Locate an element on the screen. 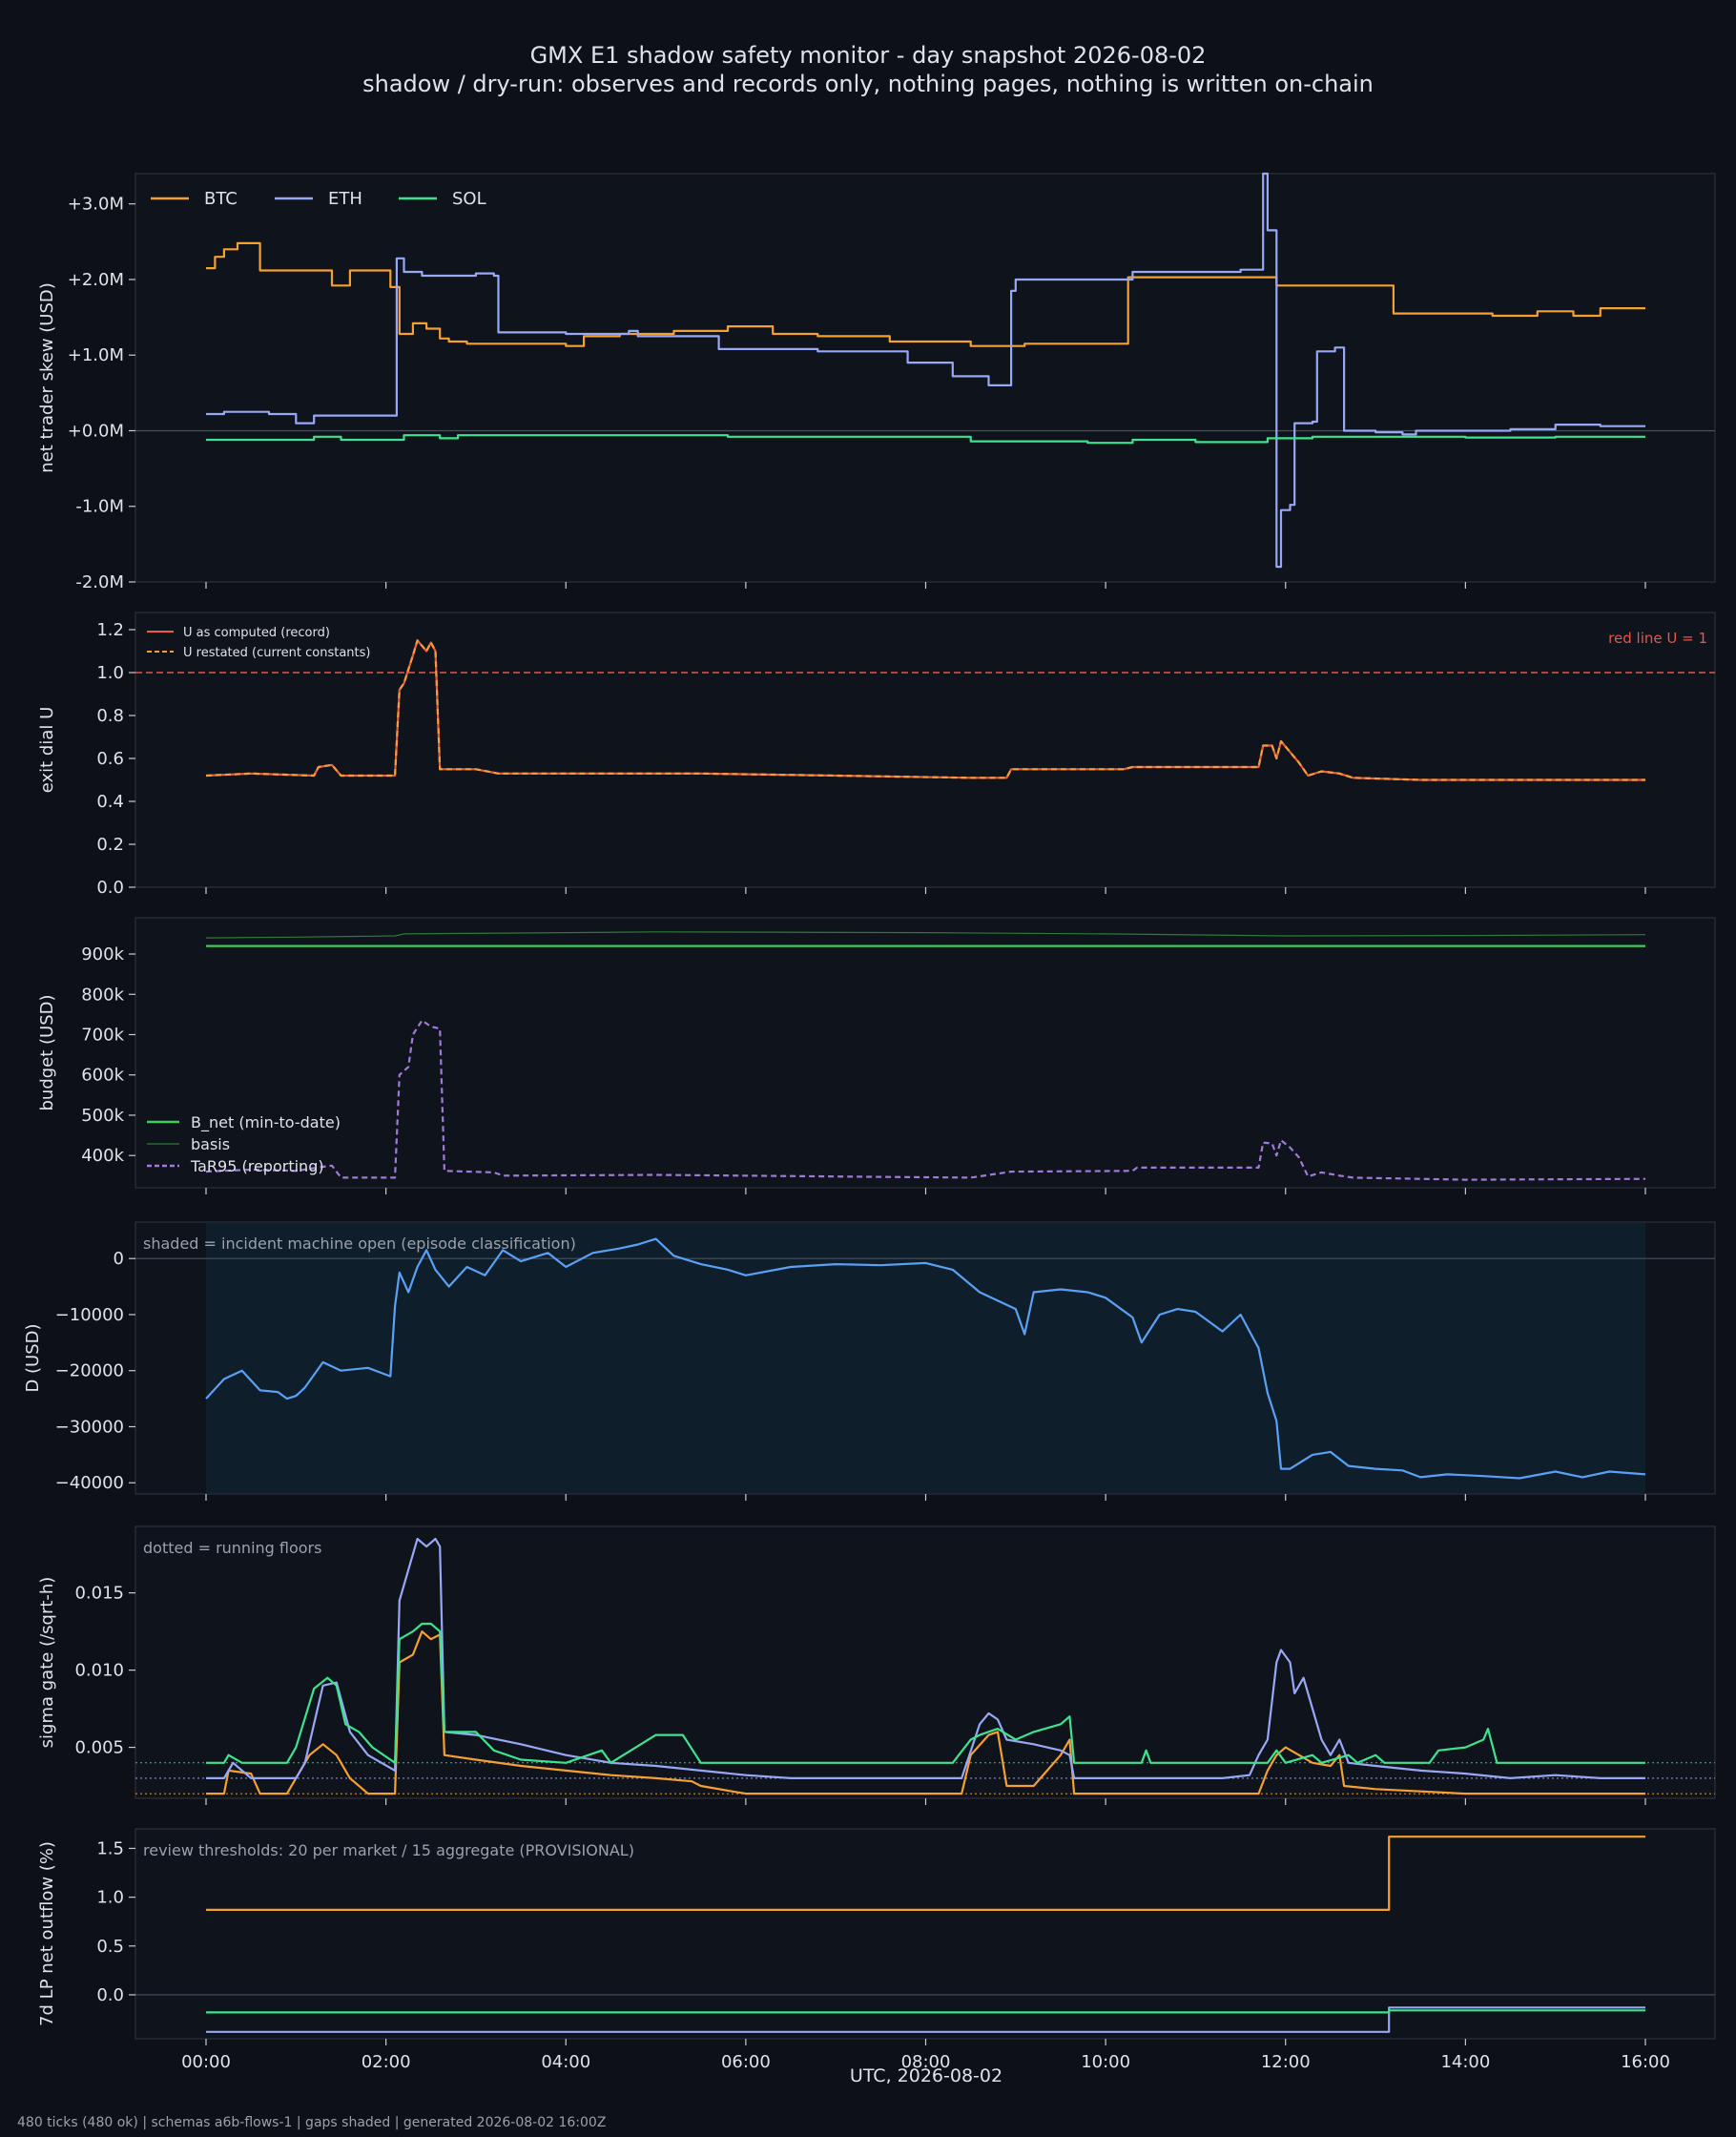 Image resolution: width=1736 pixels, height=2137 pixels. y-tick-label: −40000 is located at coordinates (89, 1483).